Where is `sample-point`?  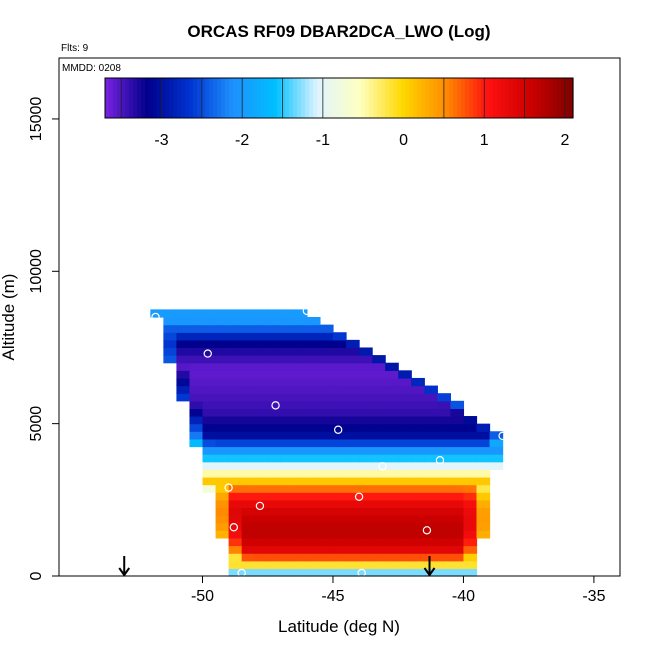 sample-point is located at coordinates (427, 530).